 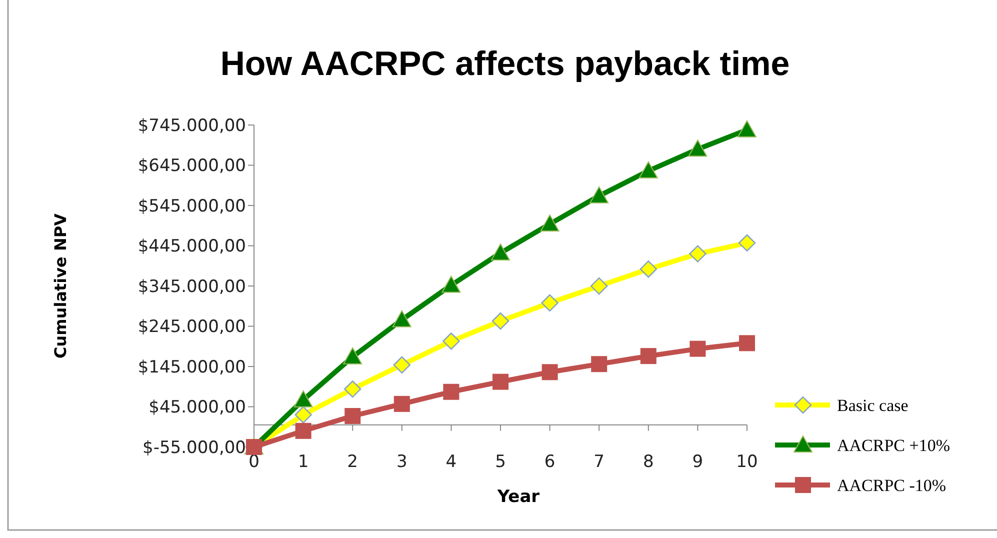 I want to click on x-tick-label: 10, so click(x=747, y=462).